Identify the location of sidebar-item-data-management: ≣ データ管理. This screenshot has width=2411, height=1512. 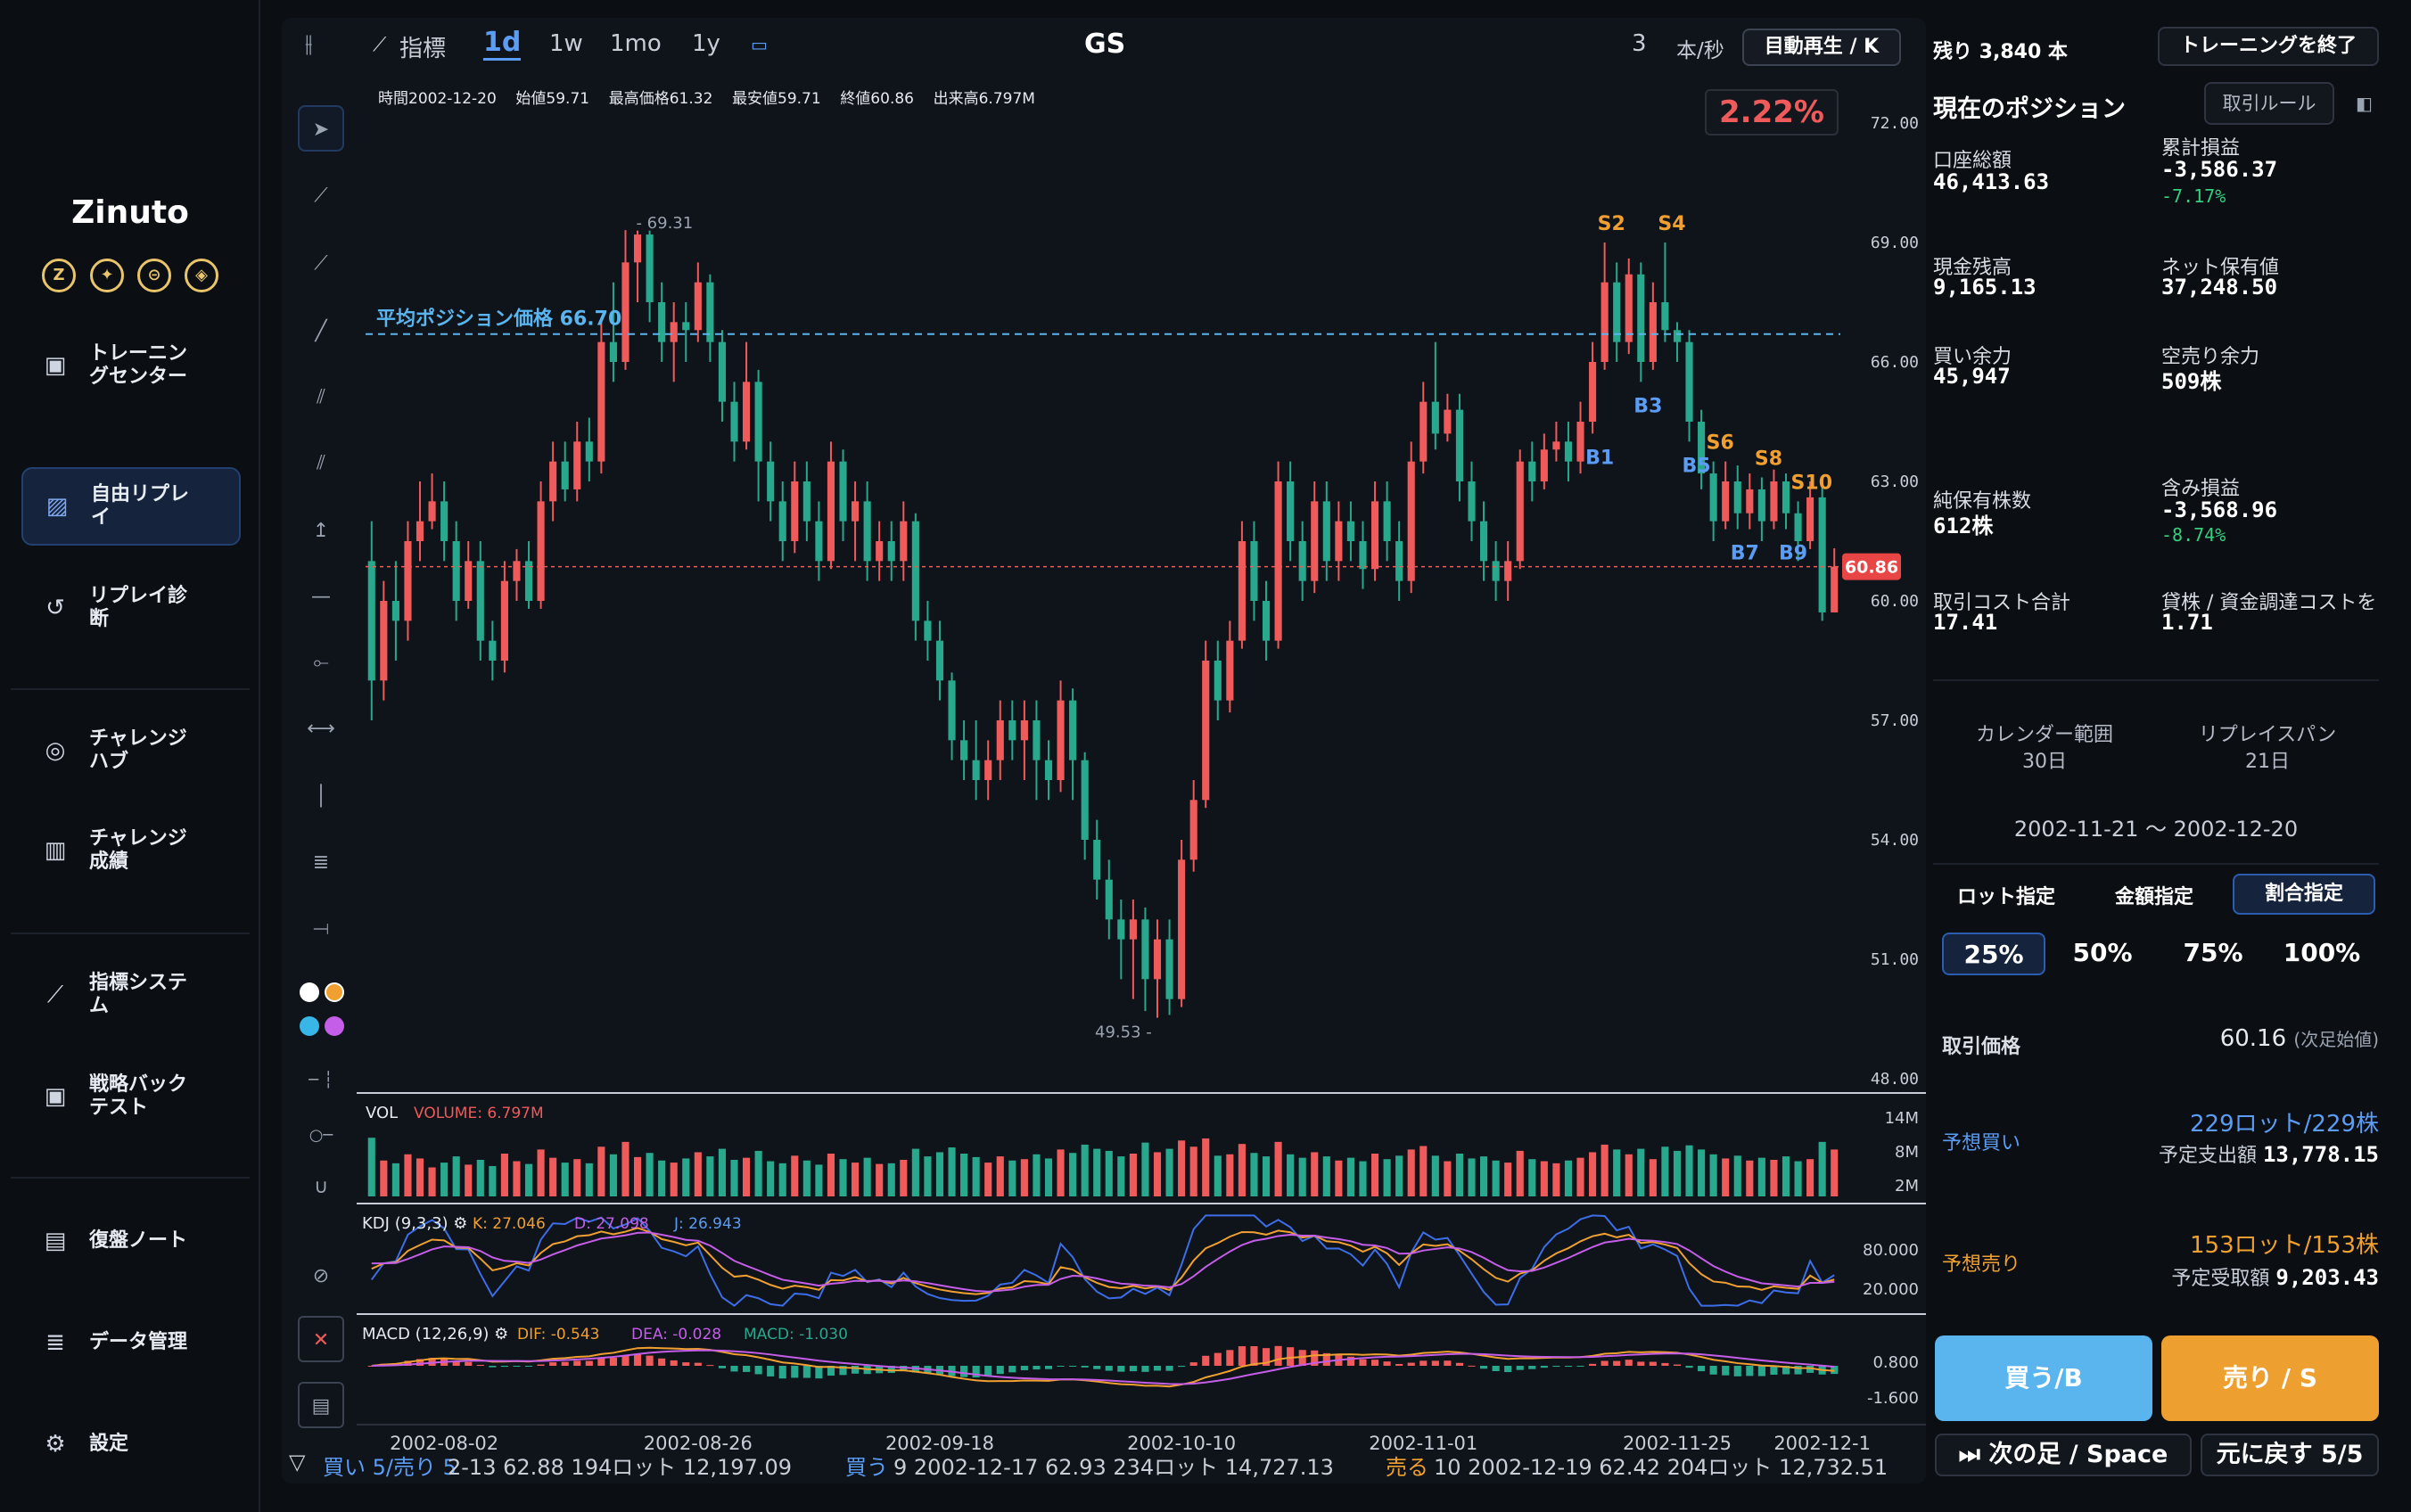
(131, 1342).